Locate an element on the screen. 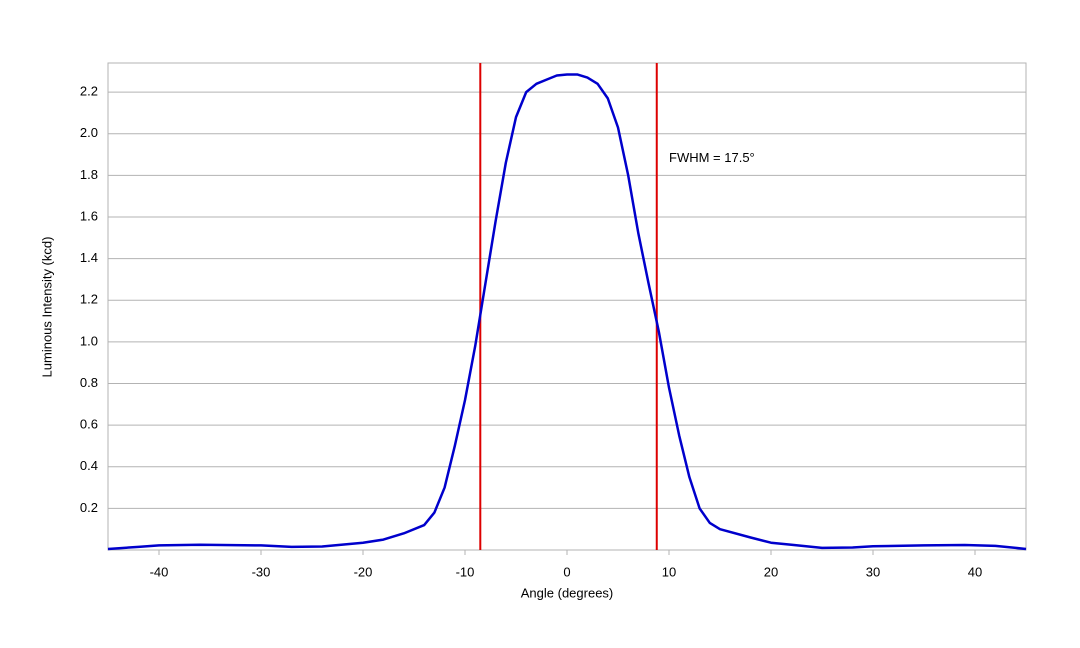 The image size is (1080, 648). y-tick-label: 2.2 is located at coordinates (89, 91).